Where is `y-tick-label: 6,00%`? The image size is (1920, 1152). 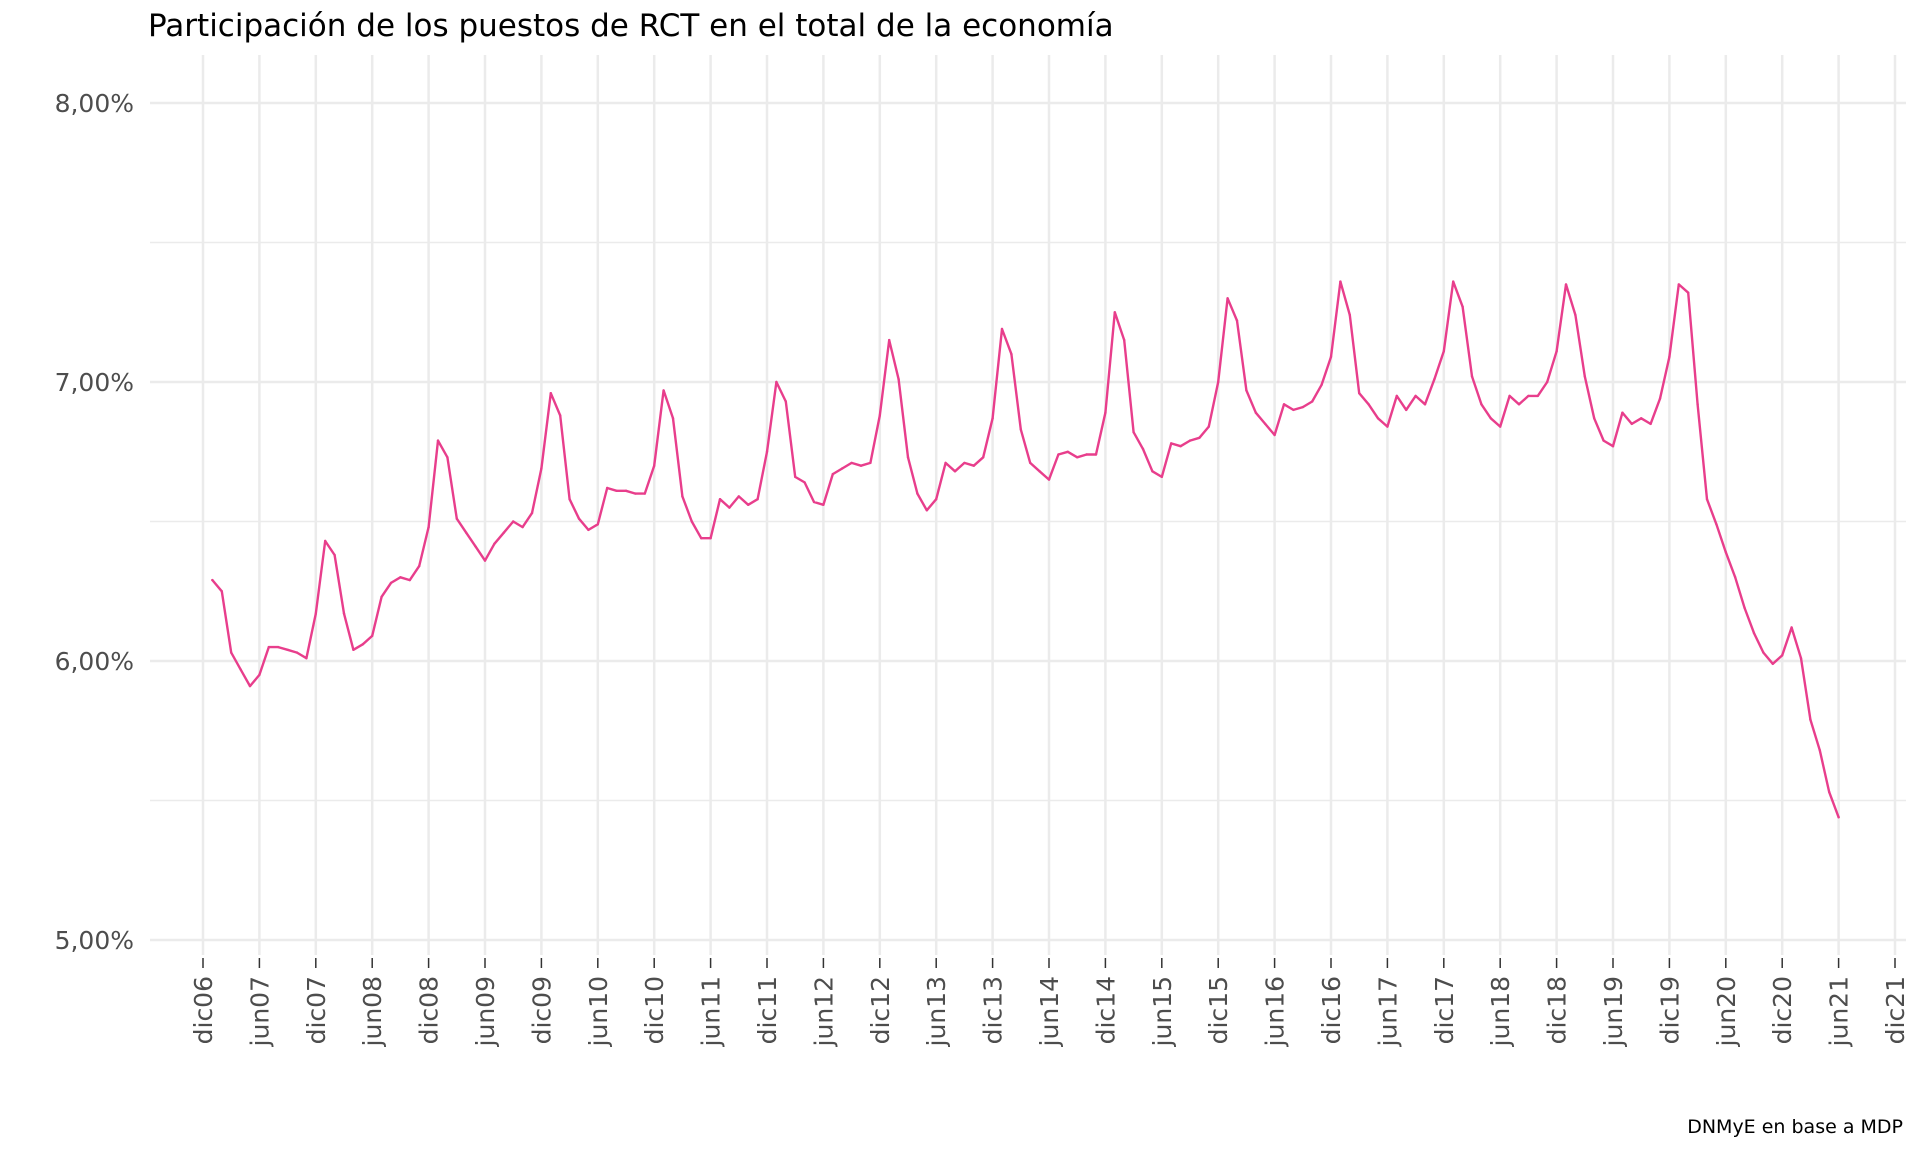 y-tick-label: 6,00% is located at coordinates (94, 661).